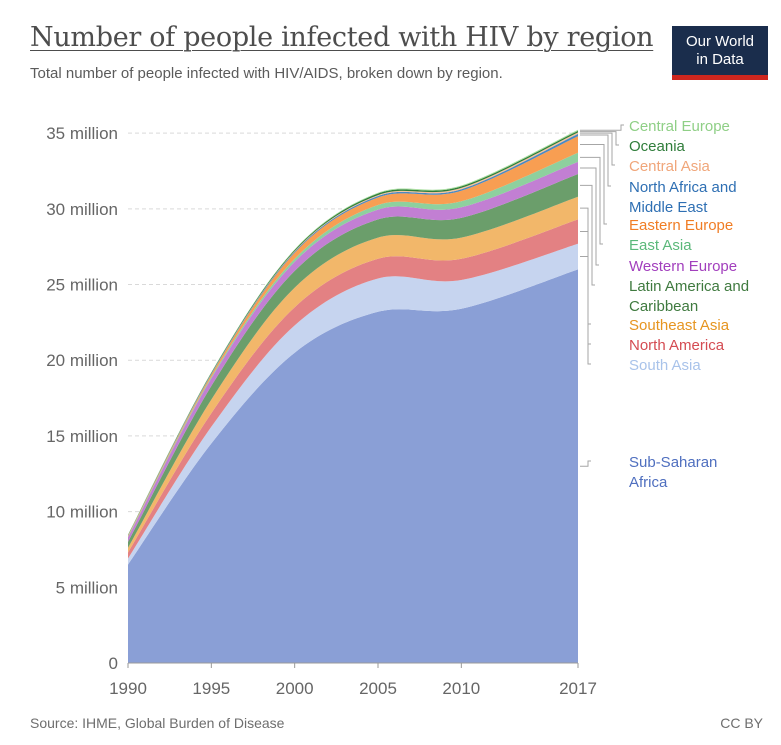  Describe the element at coordinates (82, 285) in the screenshot. I see `y-tick-label: 25 million` at that location.